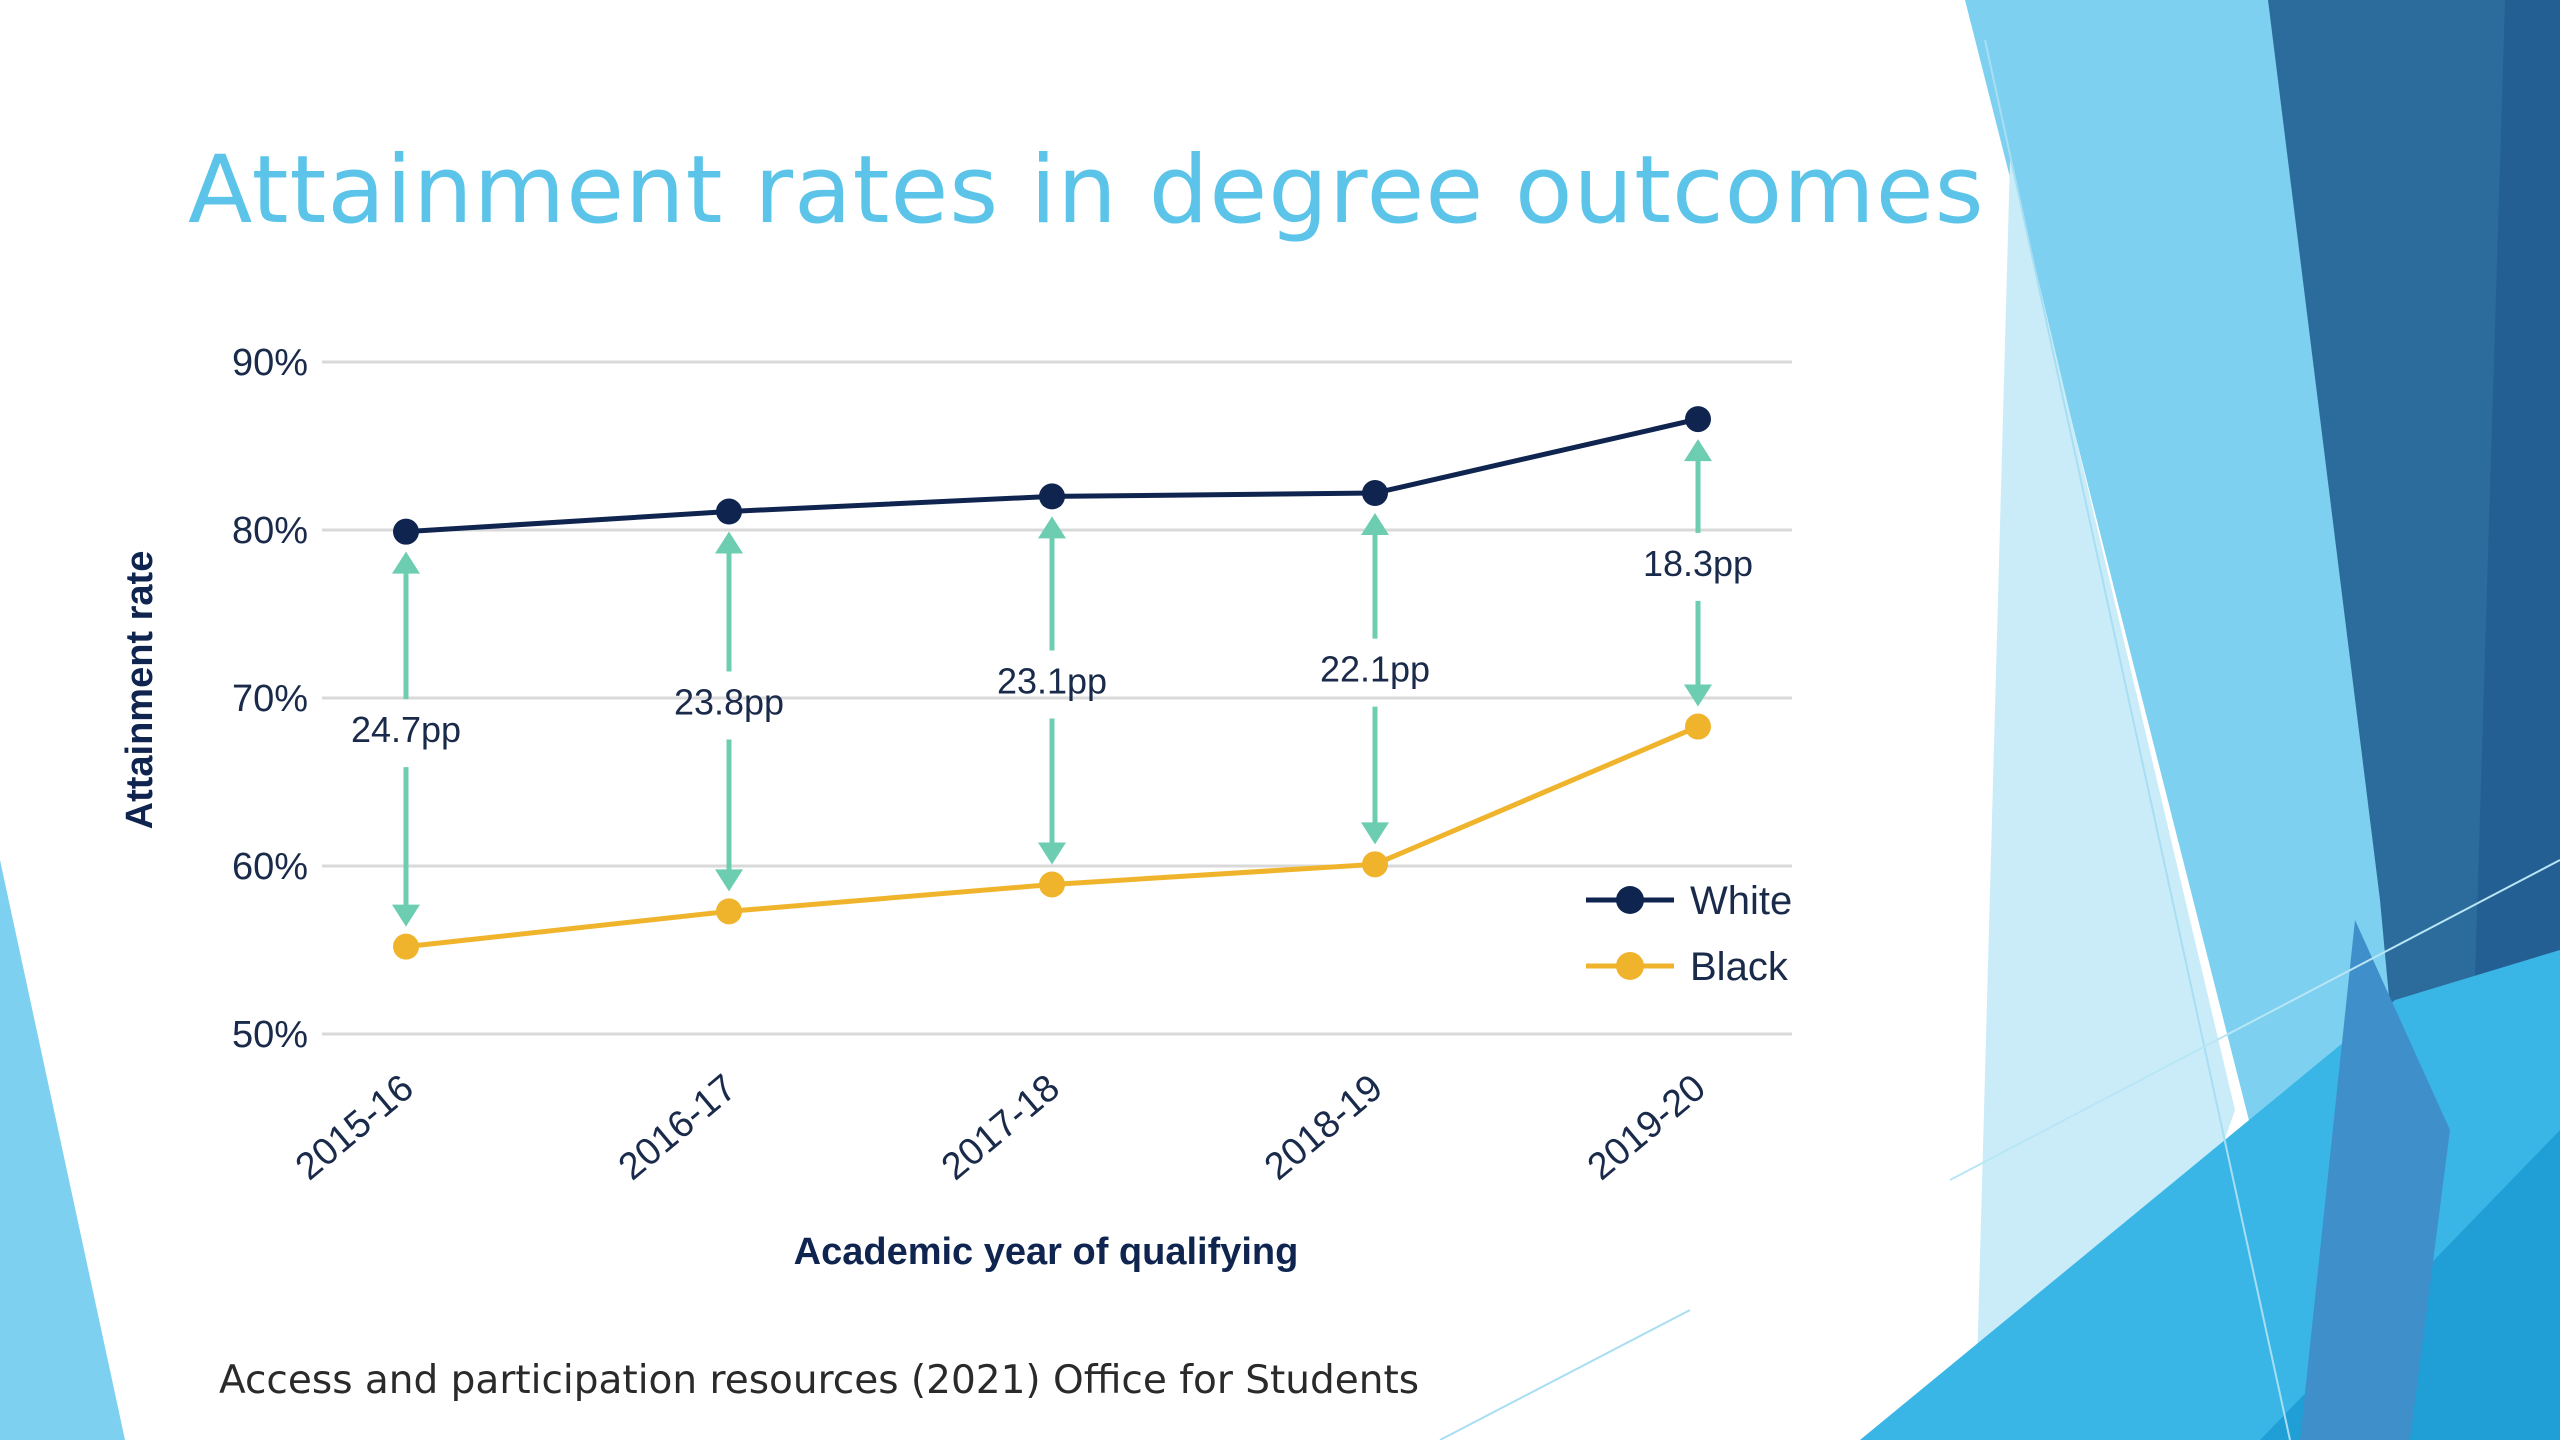 The height and width of the screenshot is (1440, 2560). I want to click on x-axis-title: Academic year of qualifying, so click(1046, 1252).